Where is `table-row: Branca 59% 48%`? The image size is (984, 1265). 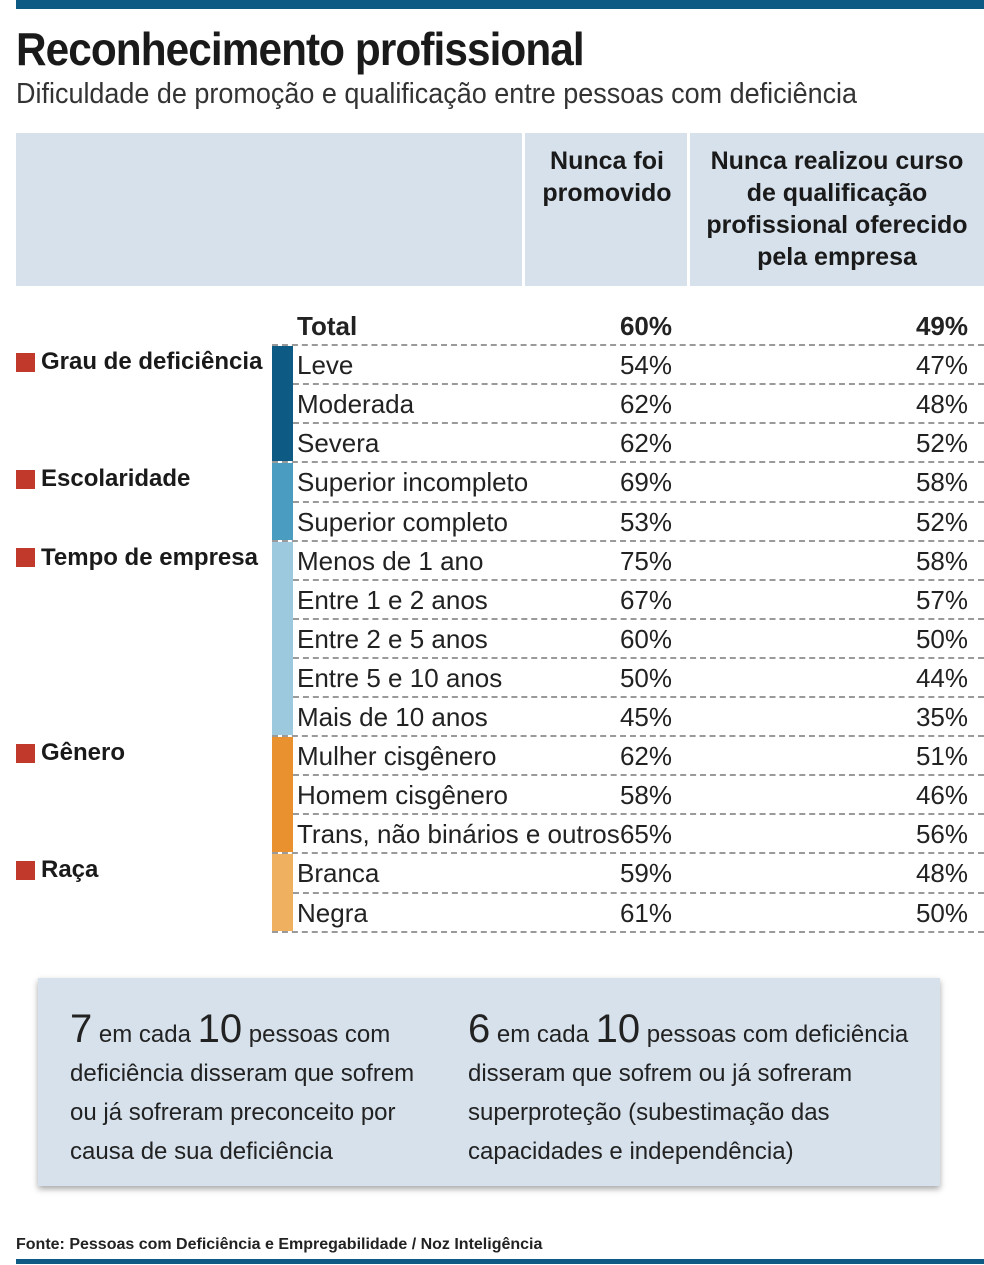
table-row: Branca 59% 48% is located at coordinates (628, 873).